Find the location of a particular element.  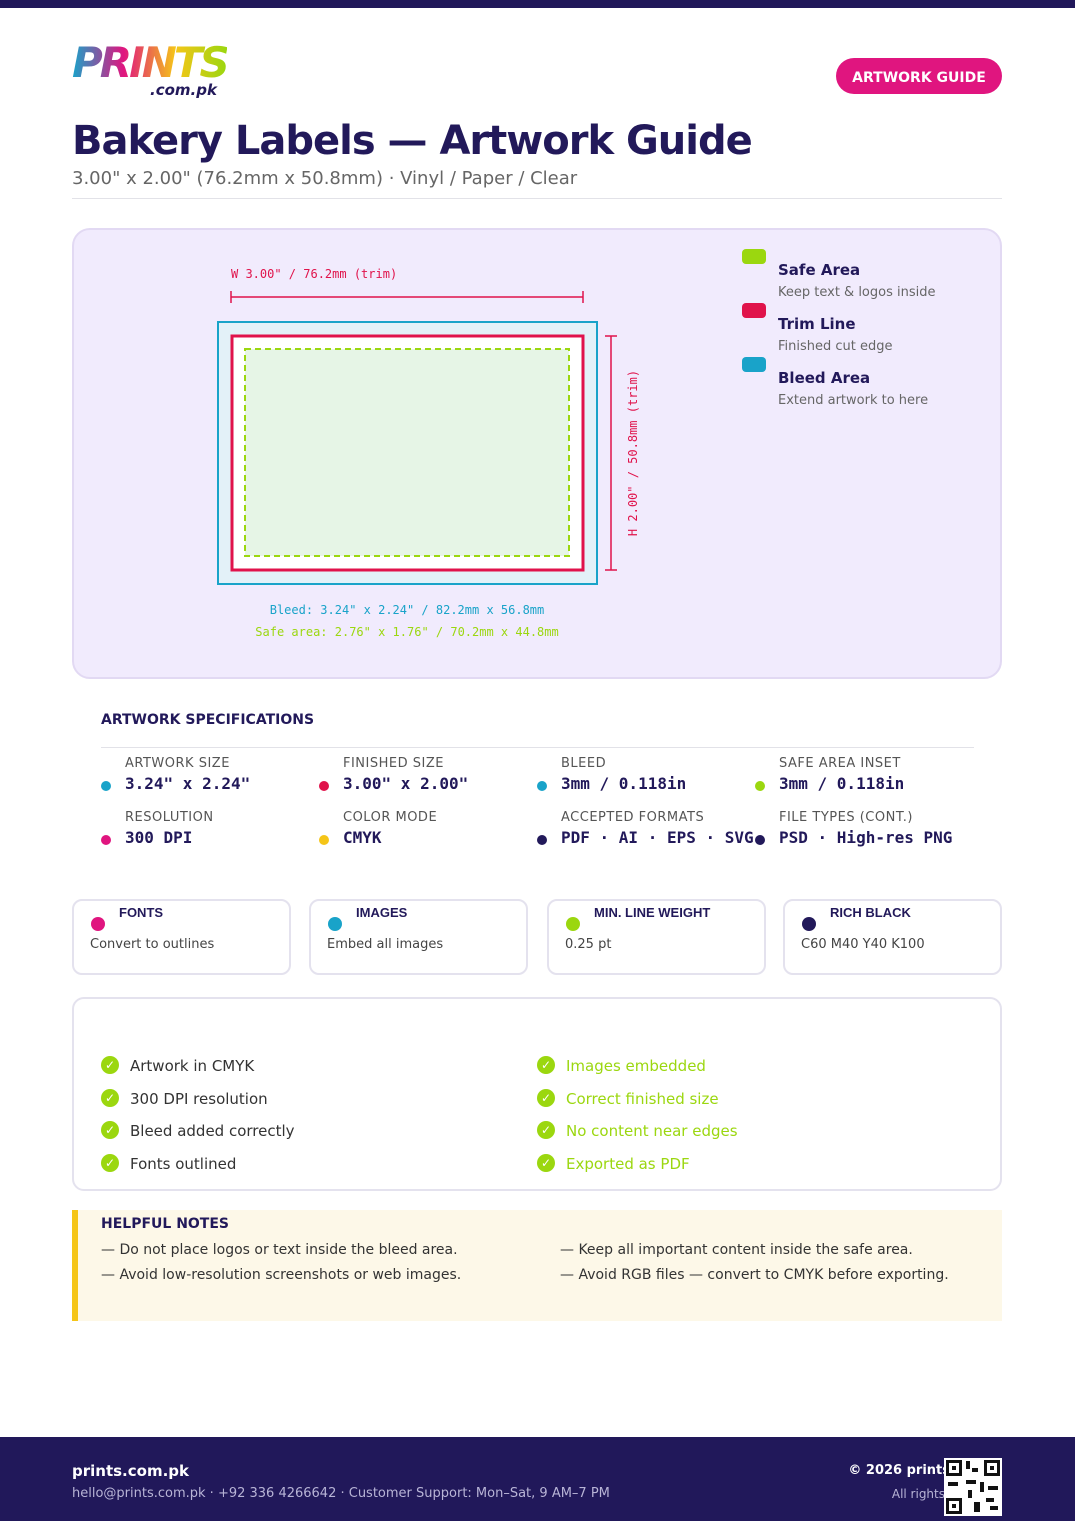

card-title: FONTS is located at coordinates (141, 912).